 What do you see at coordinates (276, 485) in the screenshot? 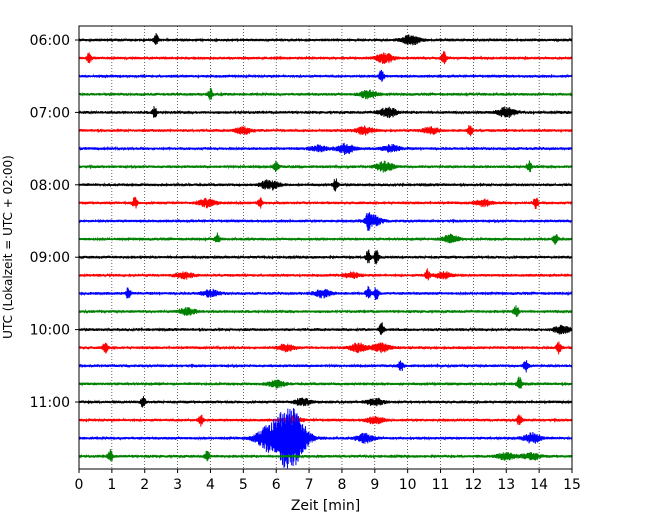
I see `x-tick-label: 6` at bounding box center [276, 485].